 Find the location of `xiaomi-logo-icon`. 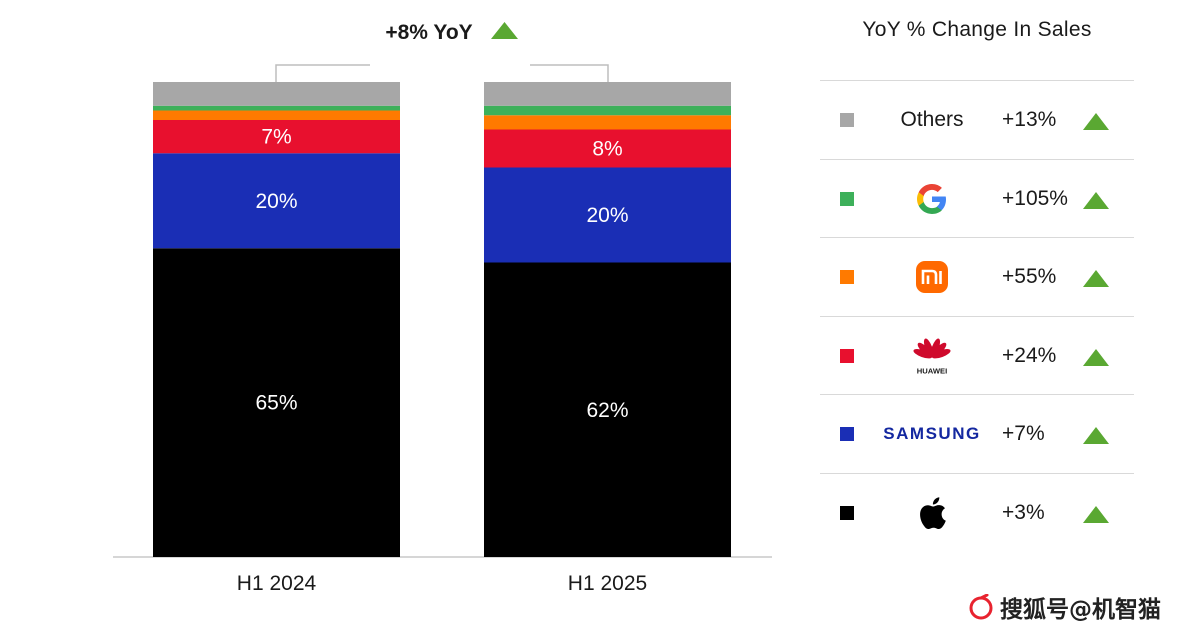

xiaomi-logo-icon is located at coordinates (932, 277).